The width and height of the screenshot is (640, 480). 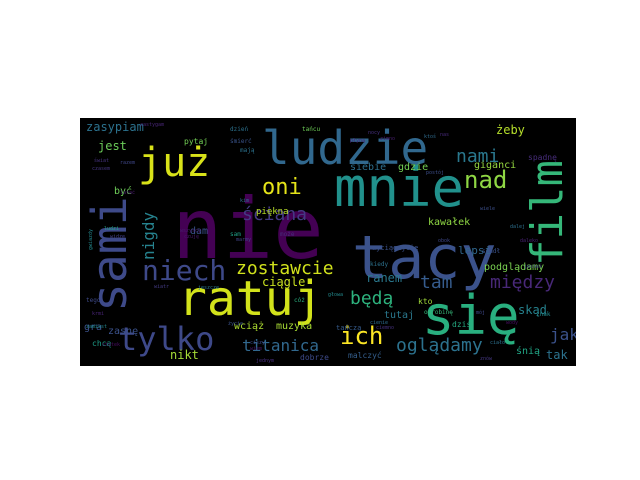 What do you see at coordinates (374, 133) in the screenshot?
I see `cloud-word: nocy` at bounding box center [374, 133].